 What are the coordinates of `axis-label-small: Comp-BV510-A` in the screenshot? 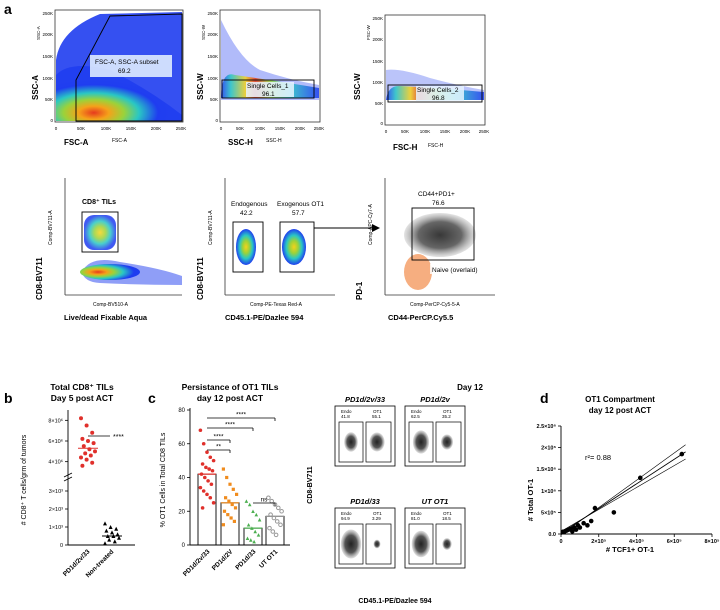 It's located at (111, 305).